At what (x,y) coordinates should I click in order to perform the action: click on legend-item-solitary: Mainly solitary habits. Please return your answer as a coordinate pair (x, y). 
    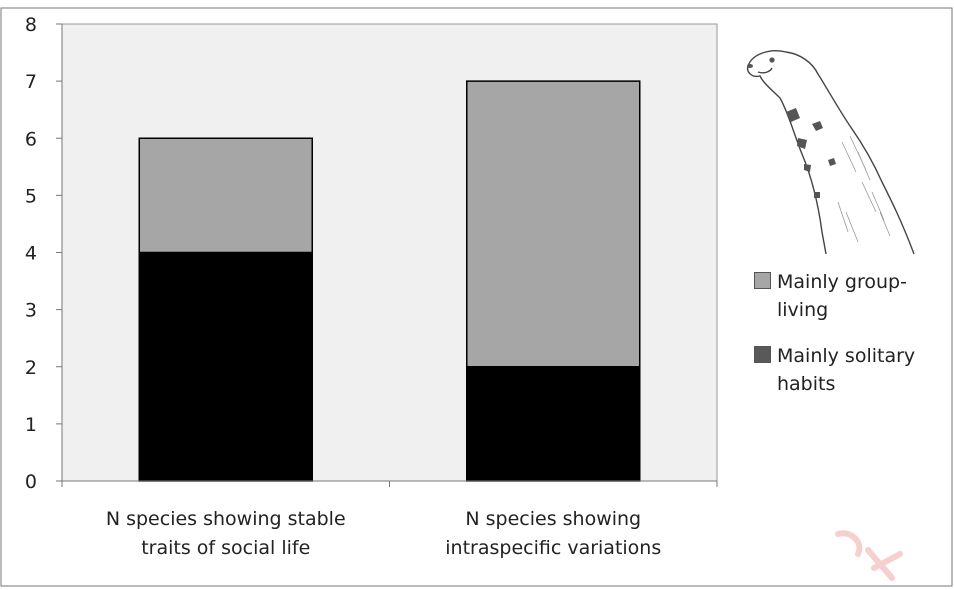
    Looking at the image, I should click on (851, 370).